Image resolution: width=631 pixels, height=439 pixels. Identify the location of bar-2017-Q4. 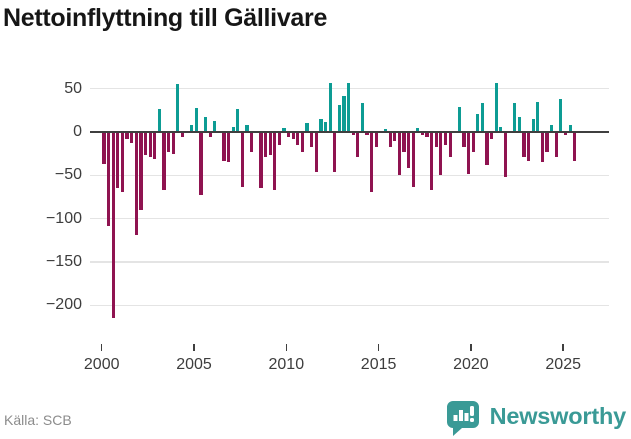
(432, 161).